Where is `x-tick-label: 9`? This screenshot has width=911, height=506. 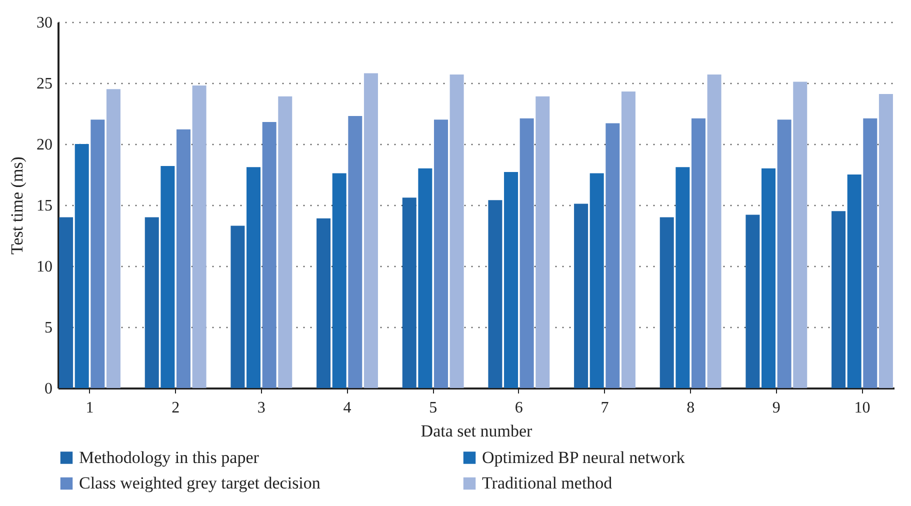 x-tick-label: 9 is located at coordinates (776, 408).